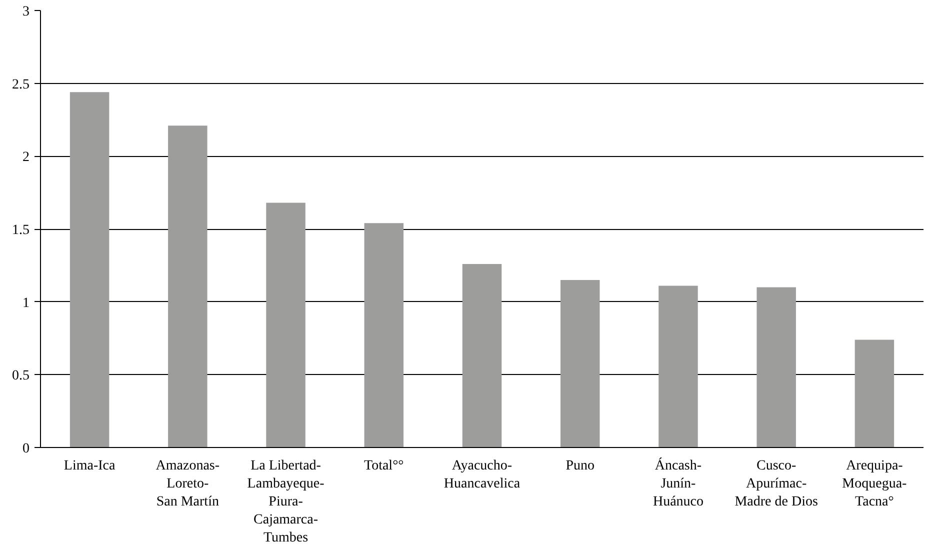 This screenshot has width=943, height=548. What do you see at coordinates (90, 466) in the screenshot?
I see `x-tick-label: Lima-Ica` at bounding box center [90, 466].